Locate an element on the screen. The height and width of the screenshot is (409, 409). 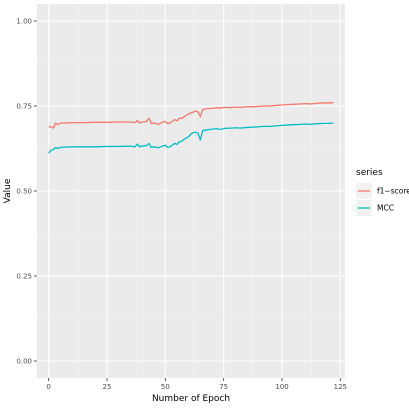
series-line-mcc is located at coordinates (191, 138).